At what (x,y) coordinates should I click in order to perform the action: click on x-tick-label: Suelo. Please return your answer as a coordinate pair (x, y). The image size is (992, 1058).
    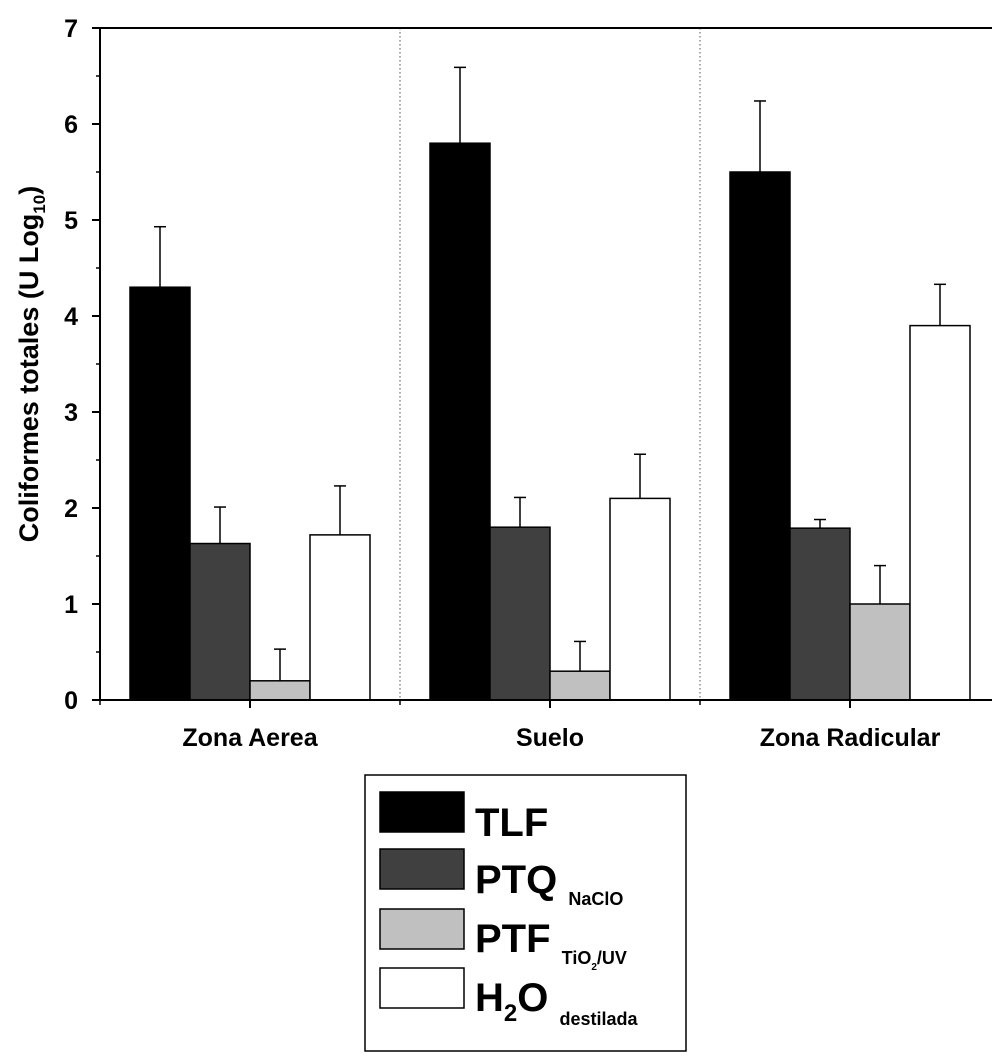
    Looking at the image, I should click on (550, 738).